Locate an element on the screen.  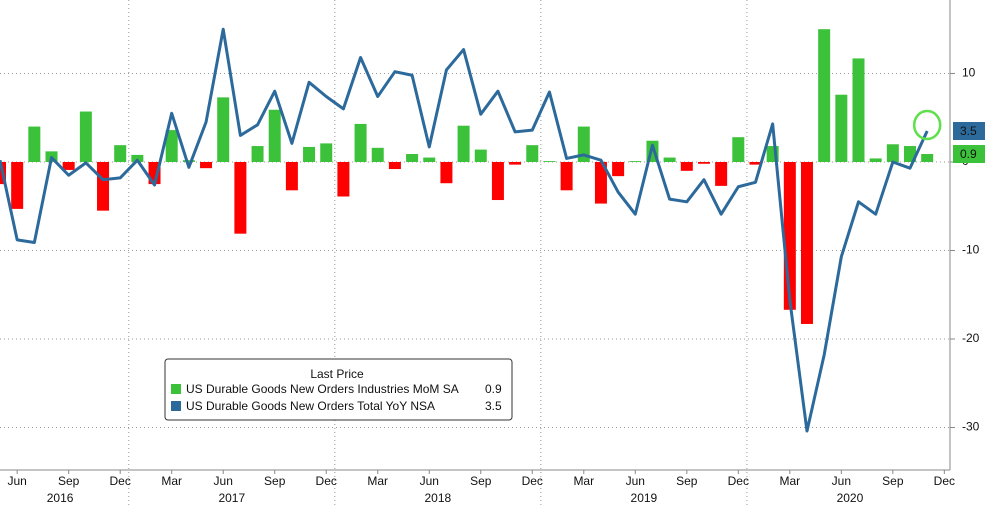
legend-value: 3.5 is located at coordinates (493, 406).